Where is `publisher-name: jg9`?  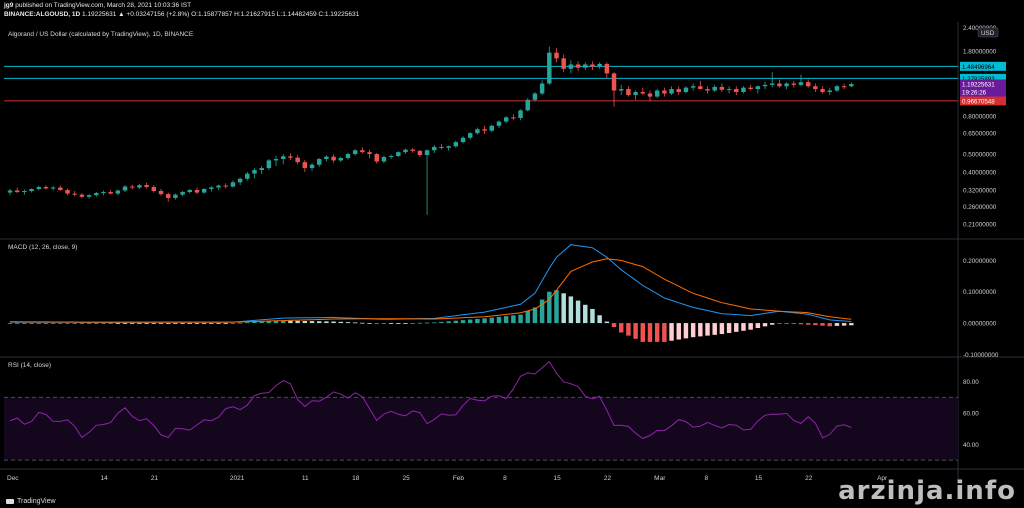 publisher-name: jg9 is located at coordinates (9, 5).